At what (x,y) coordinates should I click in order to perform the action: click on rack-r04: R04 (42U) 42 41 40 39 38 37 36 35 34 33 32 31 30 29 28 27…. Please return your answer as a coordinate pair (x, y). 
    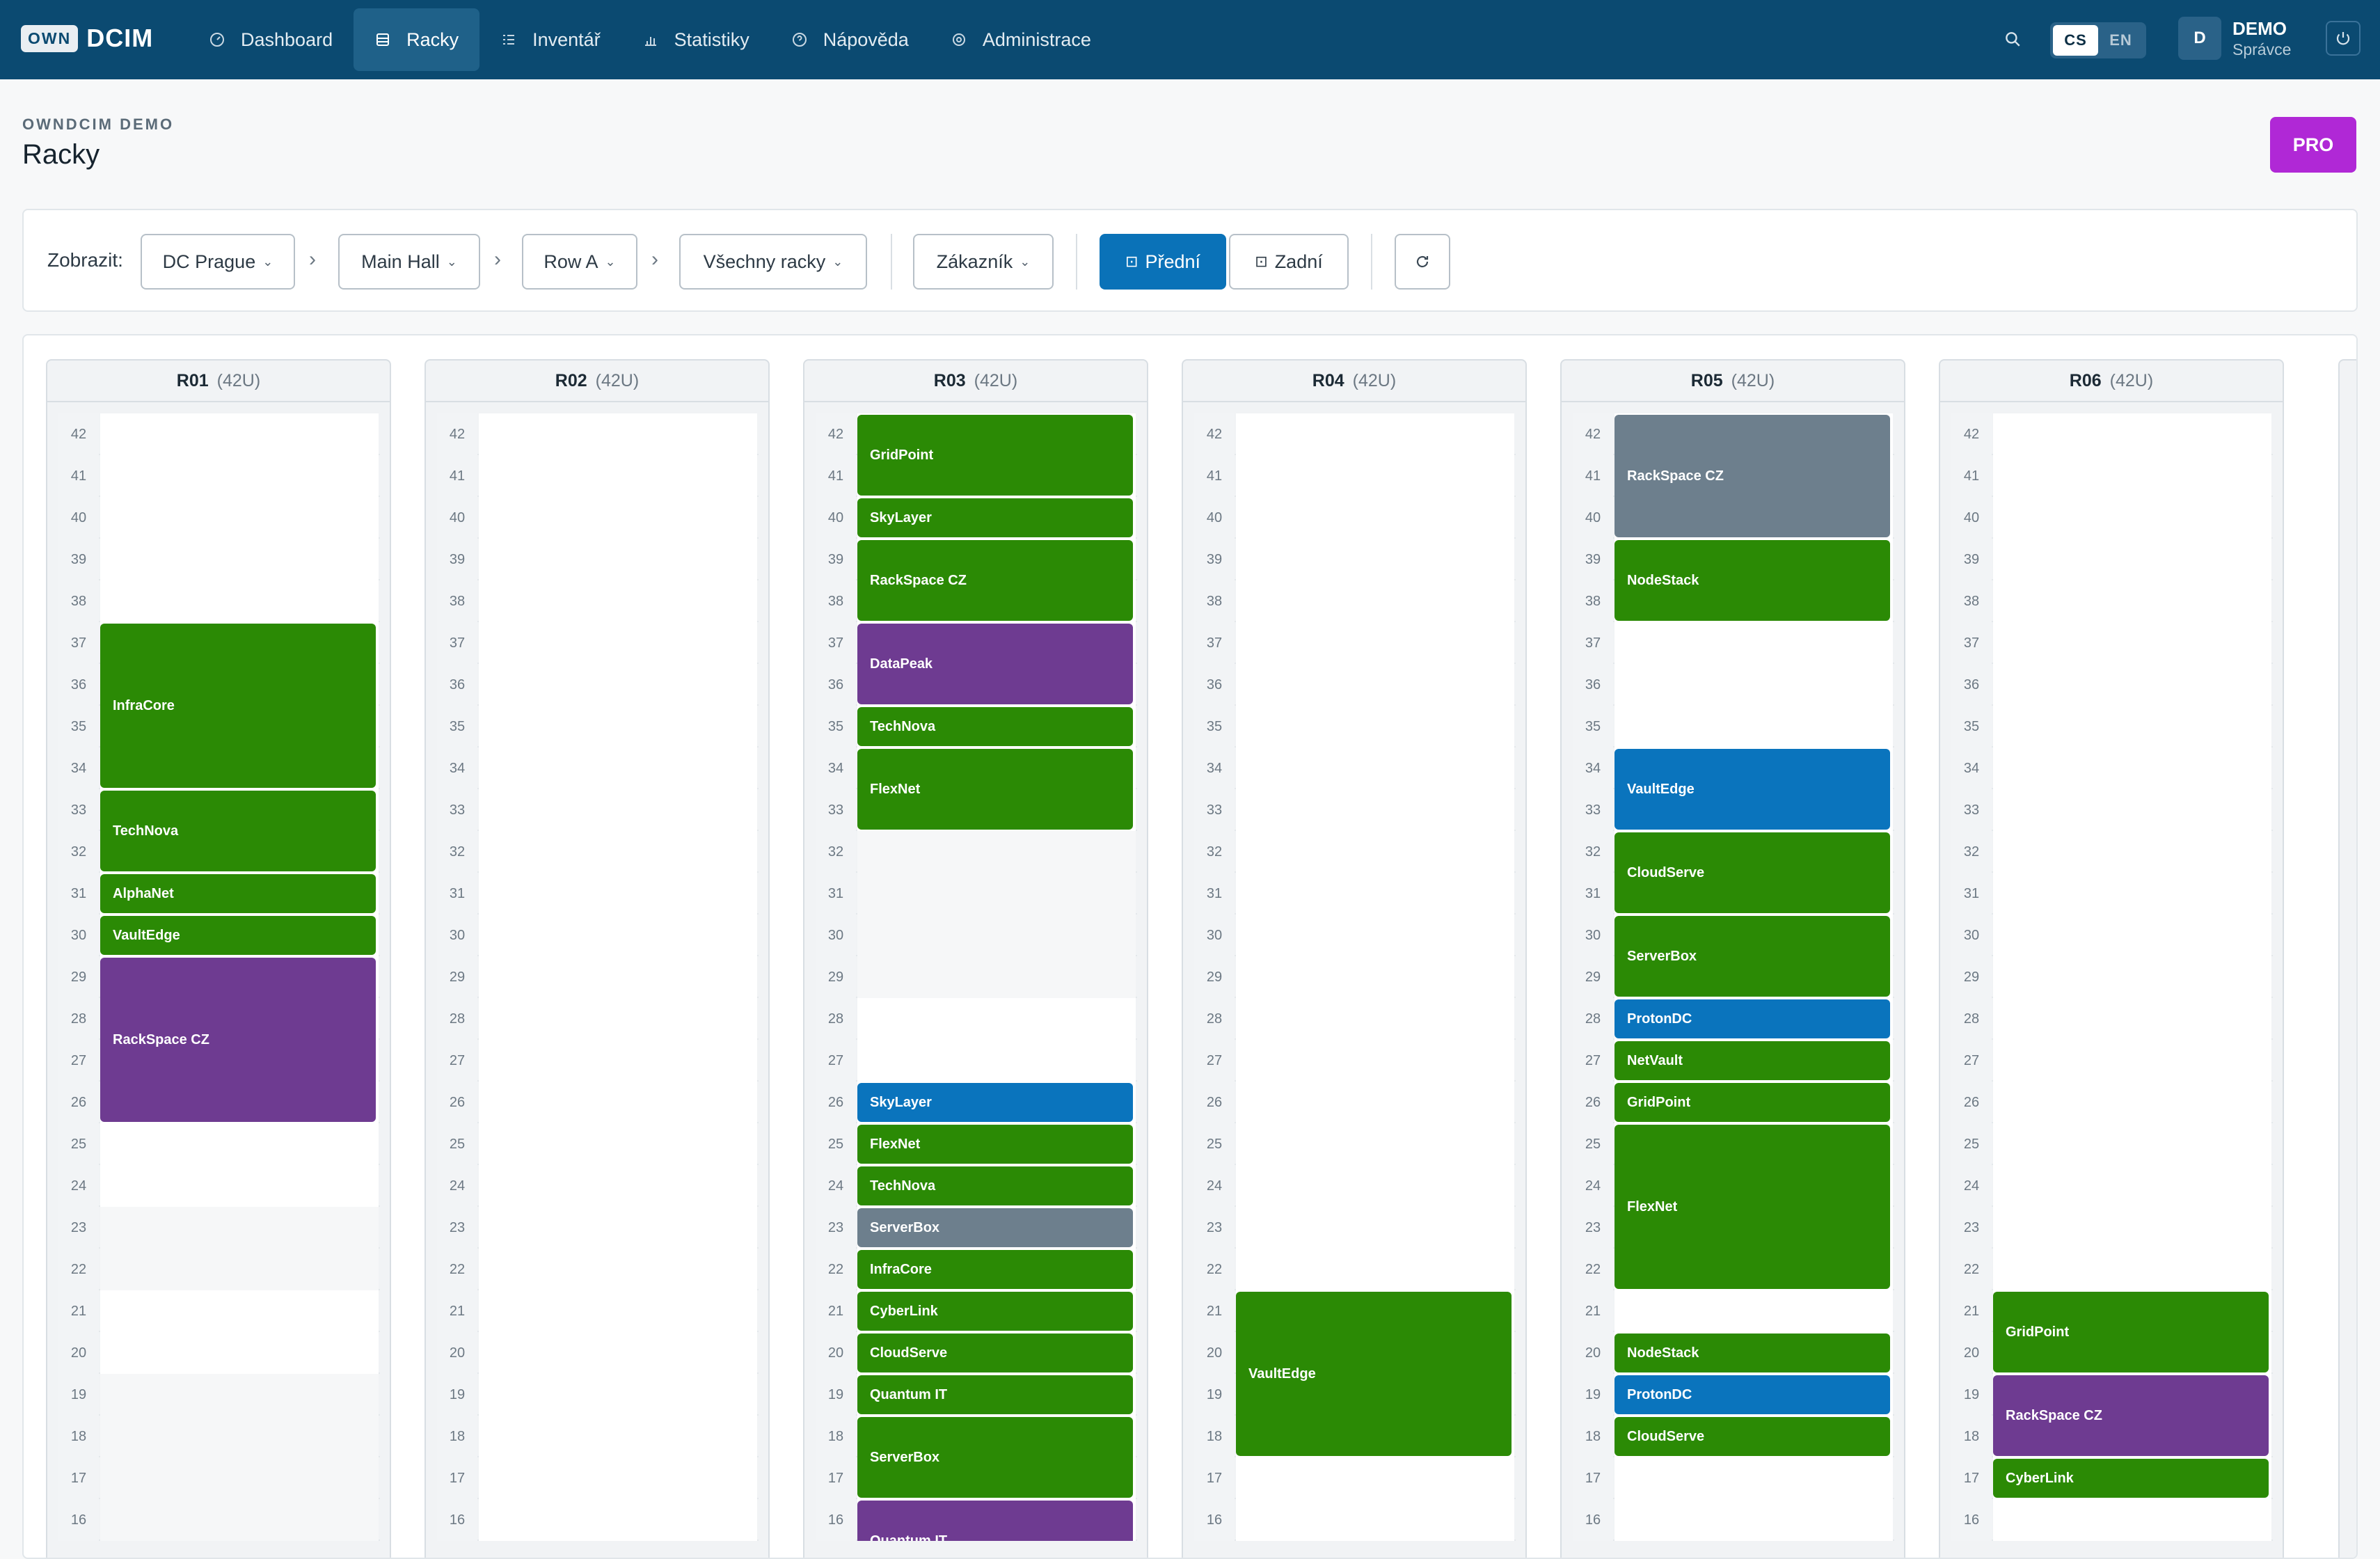
    Looking at the image, I should click on (1354, 958).